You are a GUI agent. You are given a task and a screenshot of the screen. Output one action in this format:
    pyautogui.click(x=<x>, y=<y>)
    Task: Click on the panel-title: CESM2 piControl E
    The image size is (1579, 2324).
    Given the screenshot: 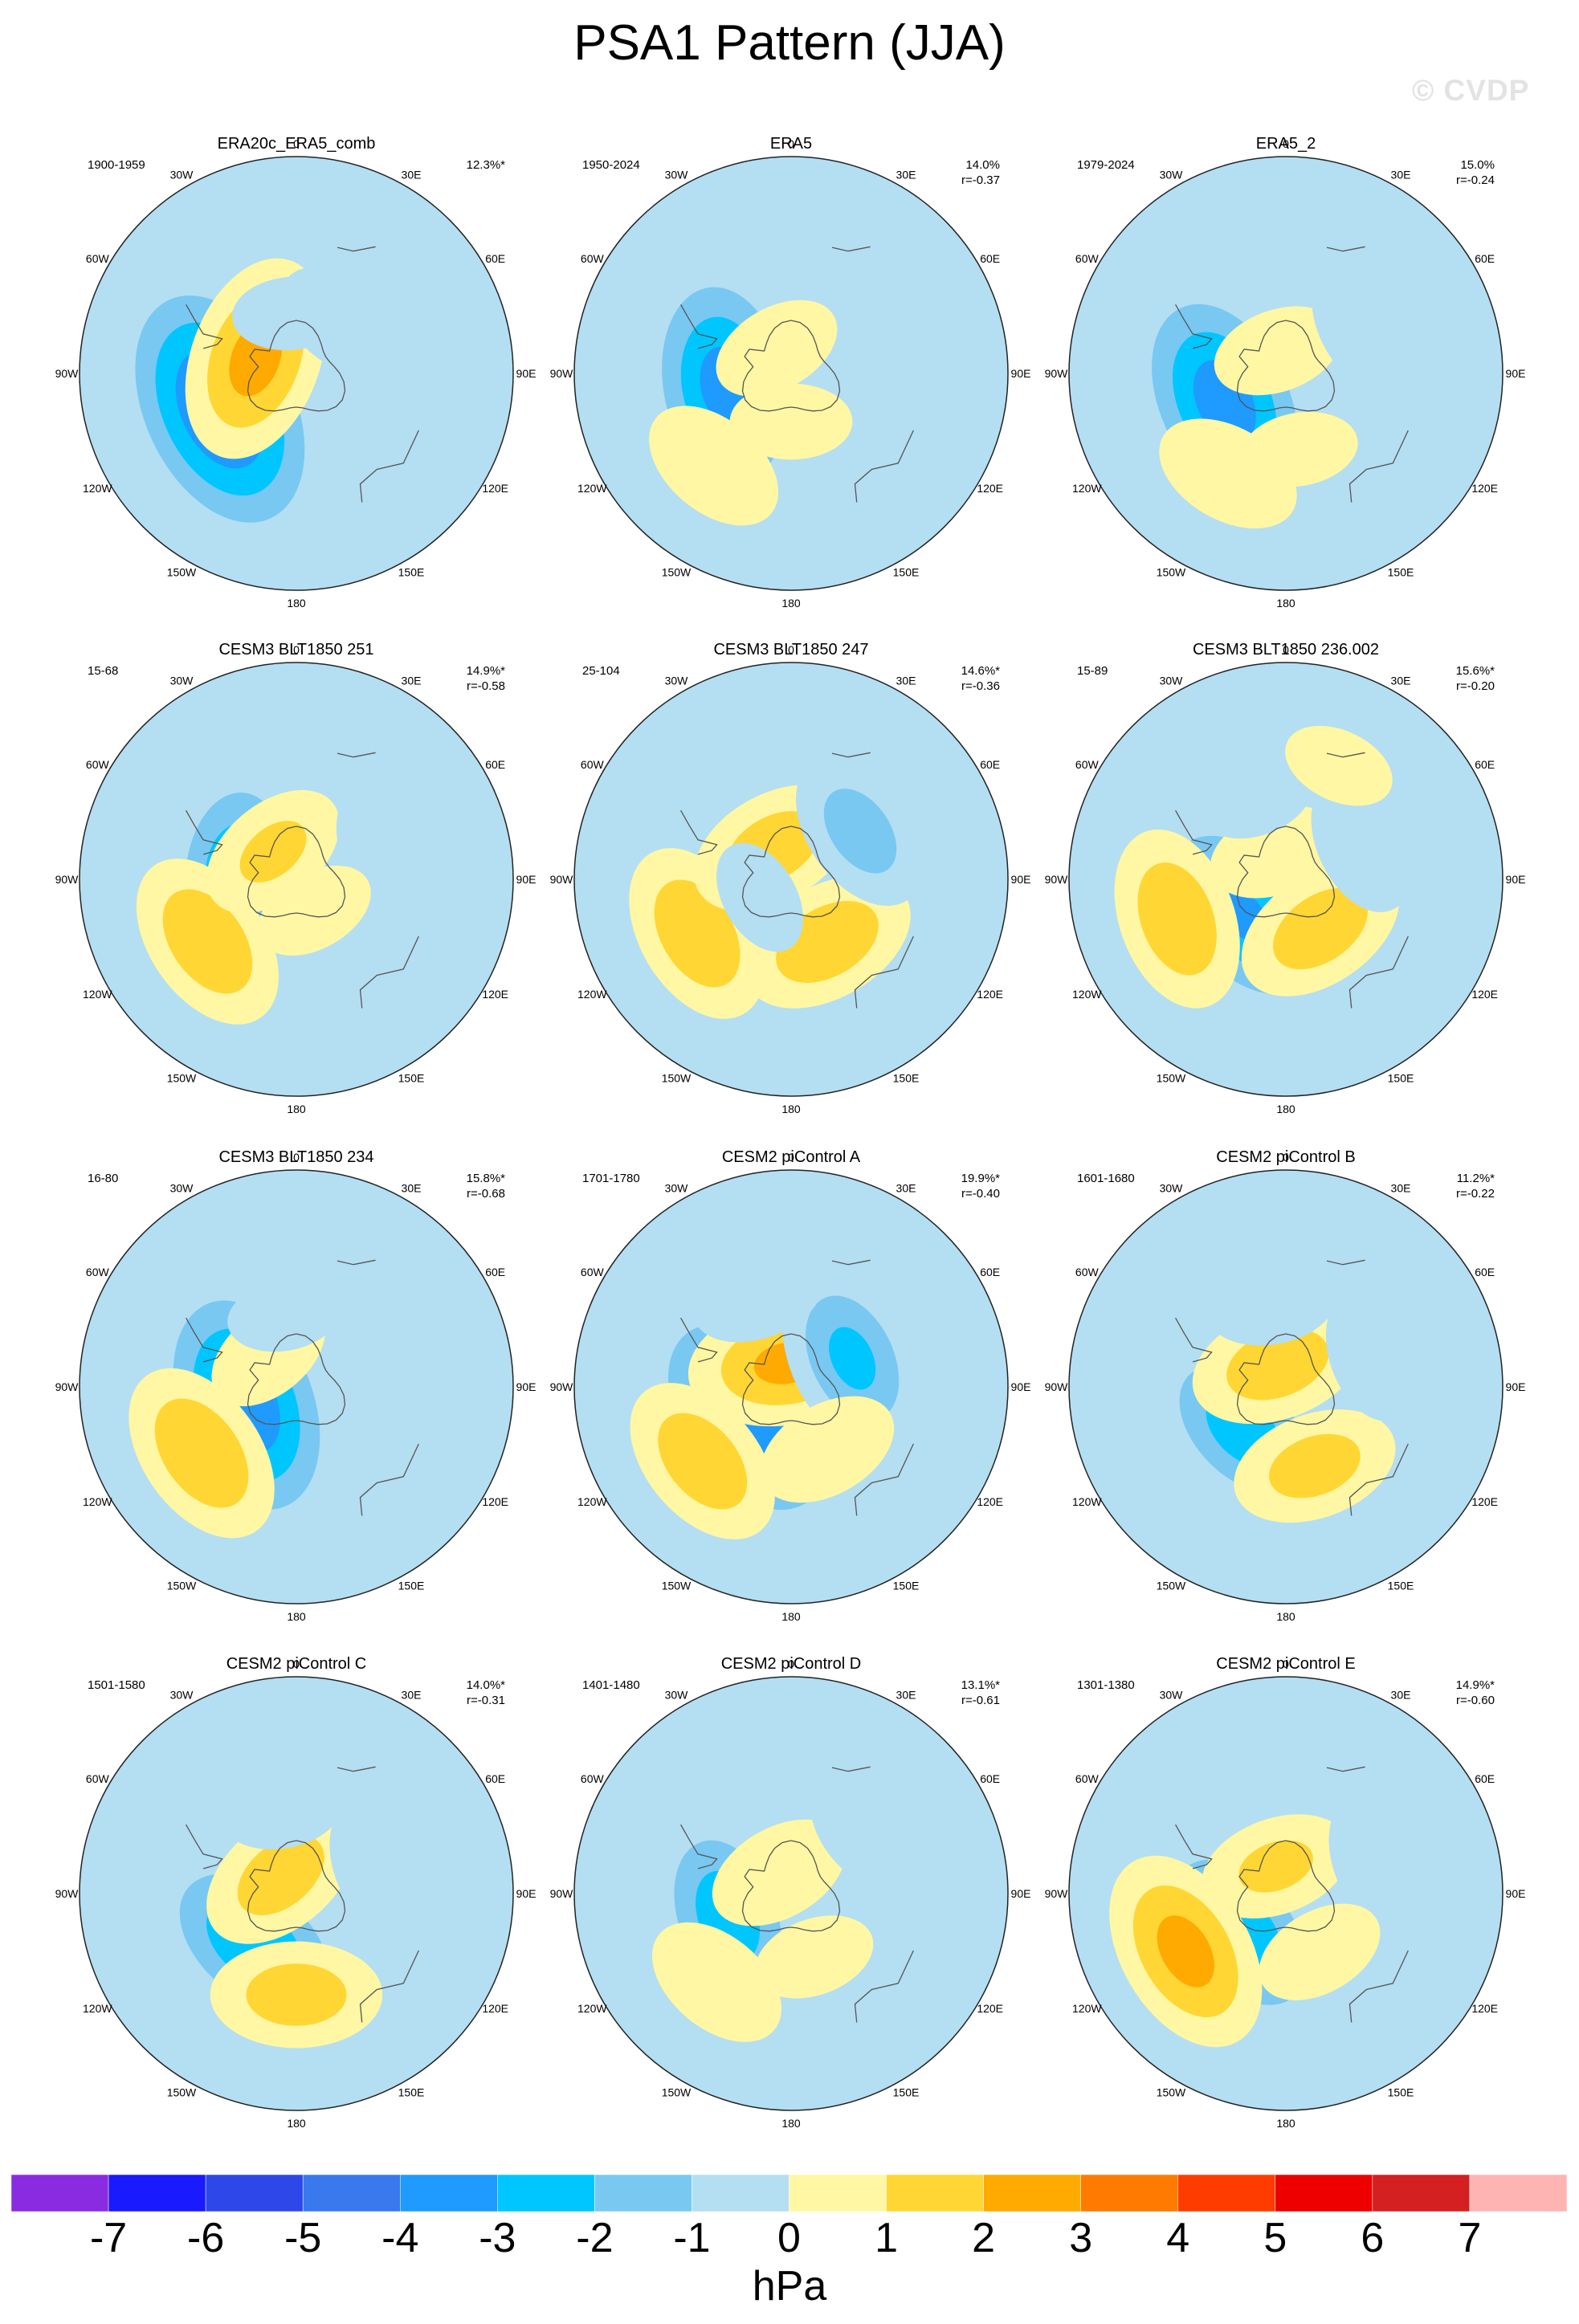 What is the action you would take?
    pyautogui.click(x=1285, y=1664)
    